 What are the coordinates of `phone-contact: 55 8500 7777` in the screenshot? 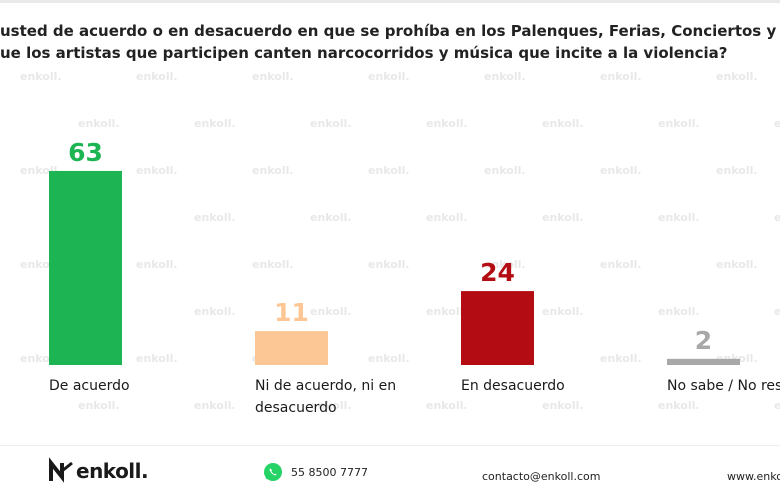 It's located at (315, 472).